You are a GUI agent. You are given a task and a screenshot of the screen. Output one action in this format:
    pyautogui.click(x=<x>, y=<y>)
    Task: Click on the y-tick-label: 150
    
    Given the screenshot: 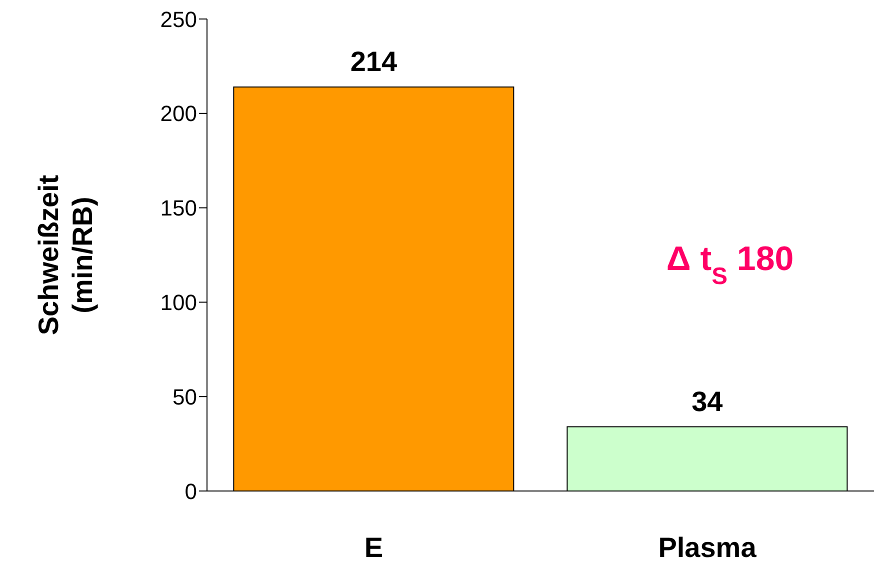 What is the action you would take?
    pyautogui.click(x=178, y=208)
    